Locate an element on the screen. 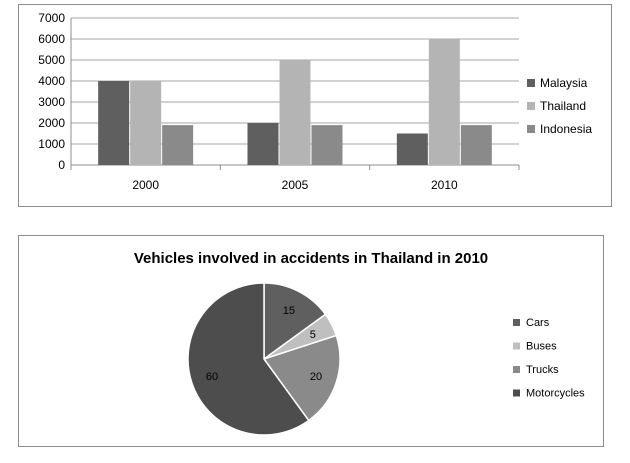 The height and width of the screenshot is (463, 630). pie-slice-cars is located at coordinates (295, 321).